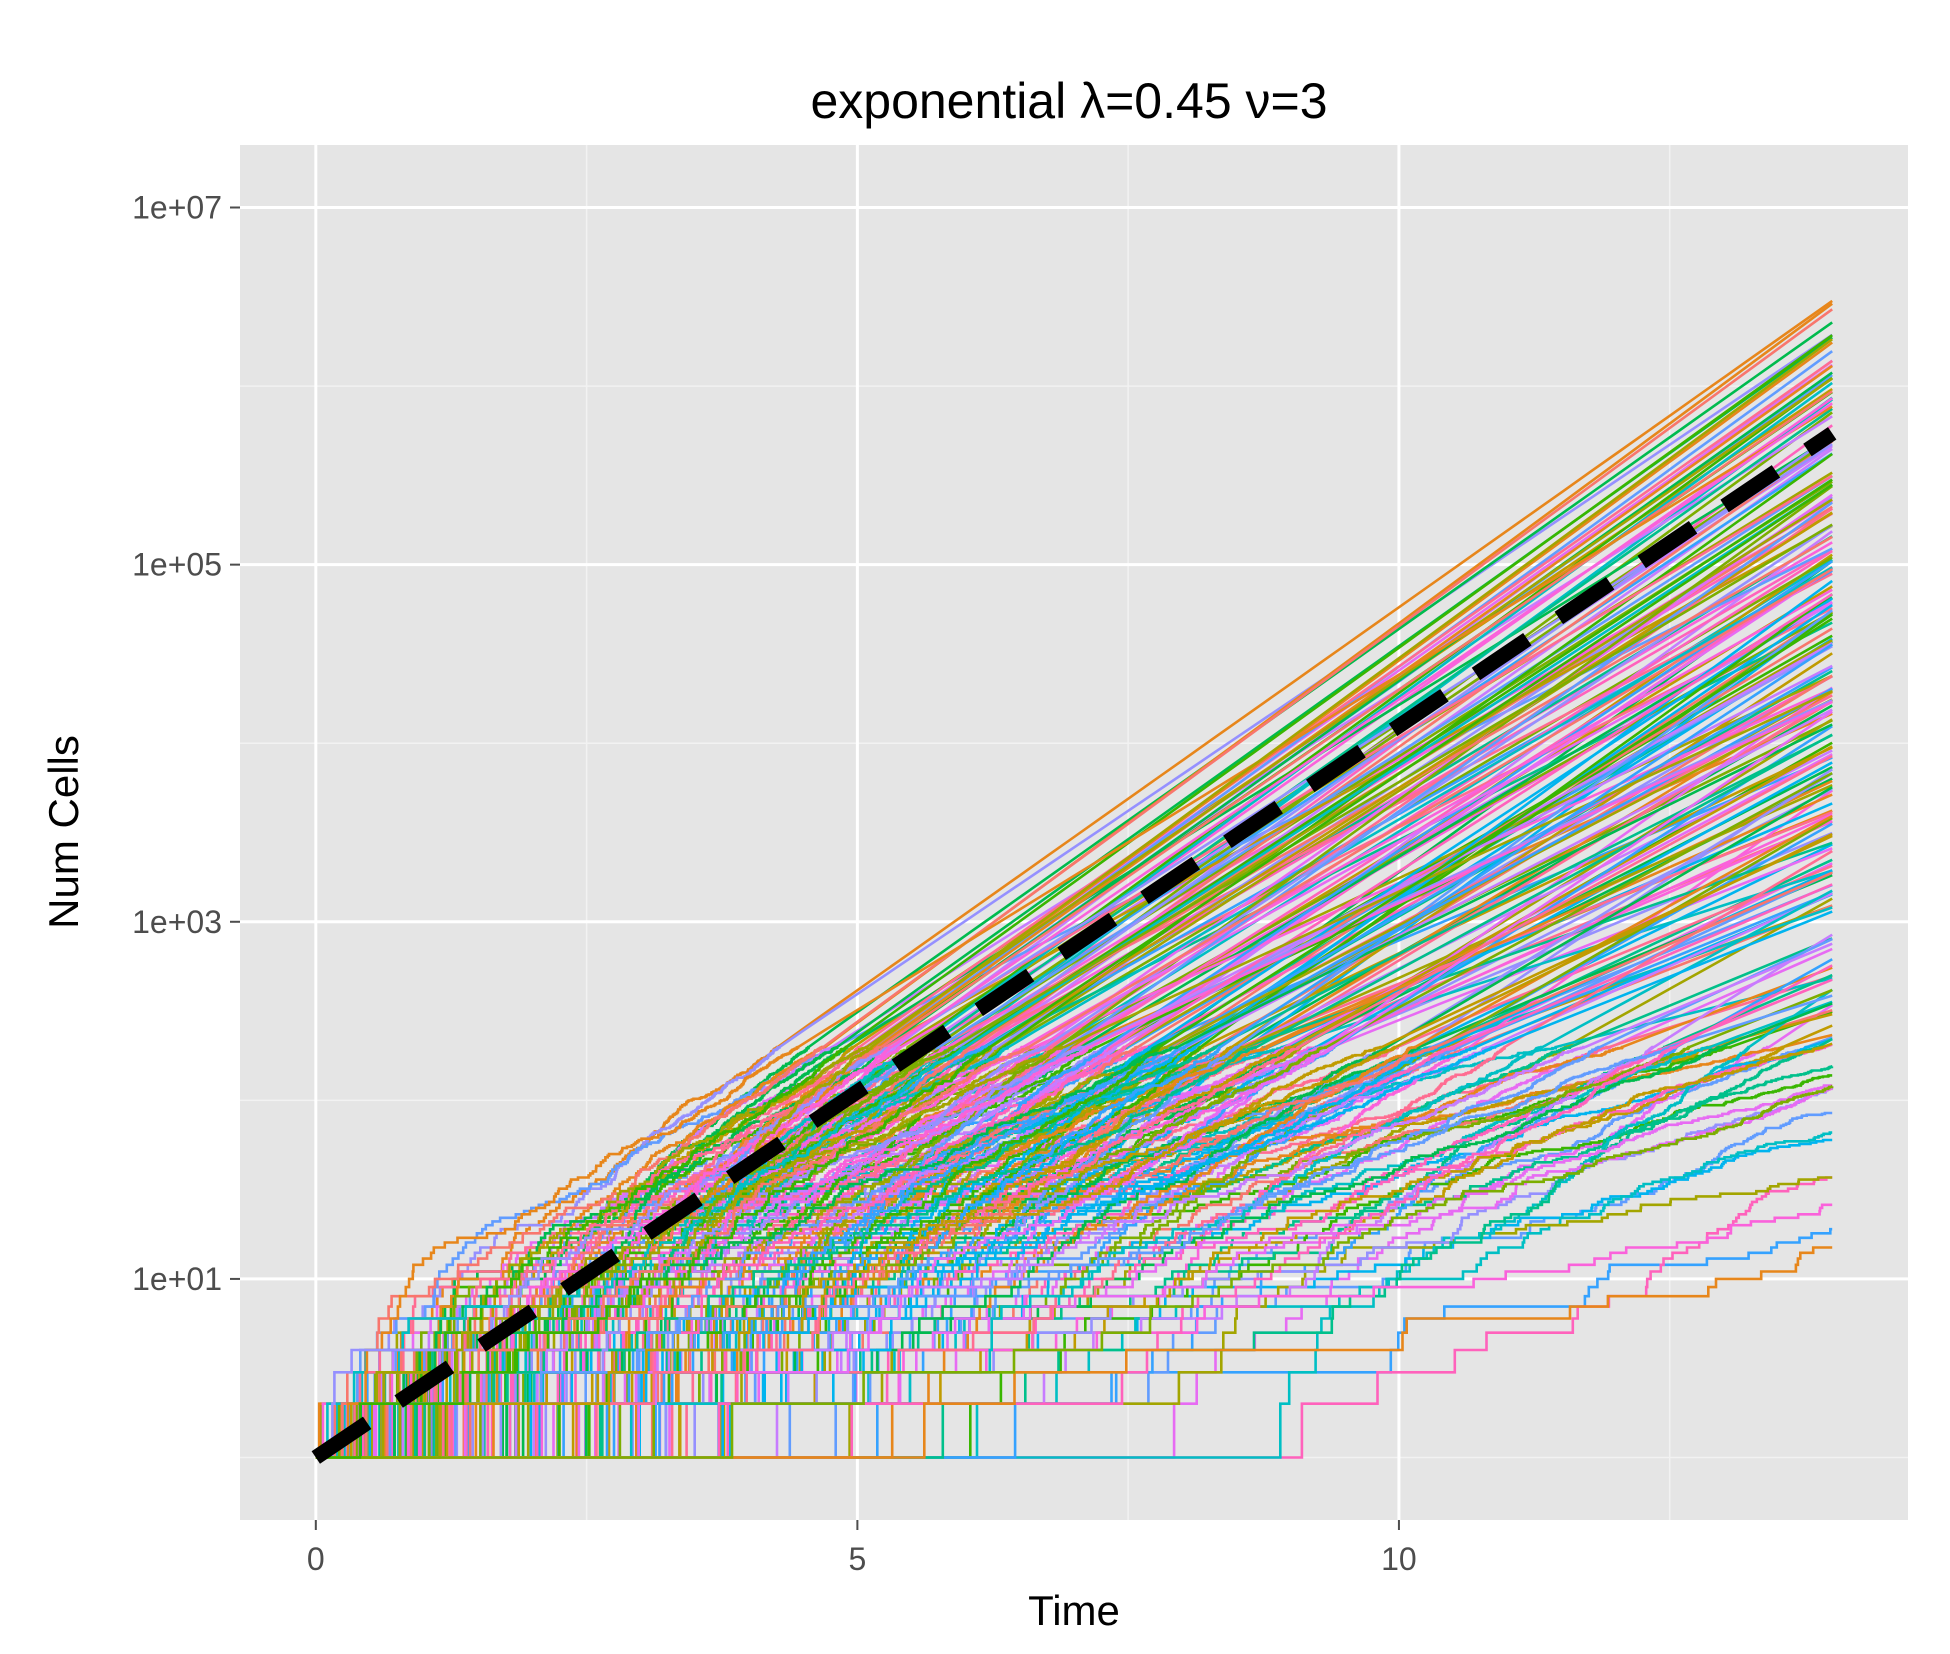 This screenshot has height=1654, width=1950. What do you see at coordinates (177, 1279) in the screenshot?
I see `y-tick-label: 1e+01` at bounding box center [177, 1279].